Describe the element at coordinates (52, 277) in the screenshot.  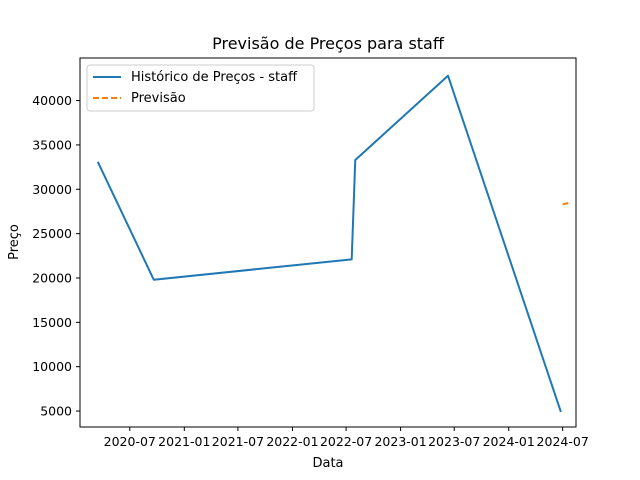
I see `y-tick-label: 20000` at that location.